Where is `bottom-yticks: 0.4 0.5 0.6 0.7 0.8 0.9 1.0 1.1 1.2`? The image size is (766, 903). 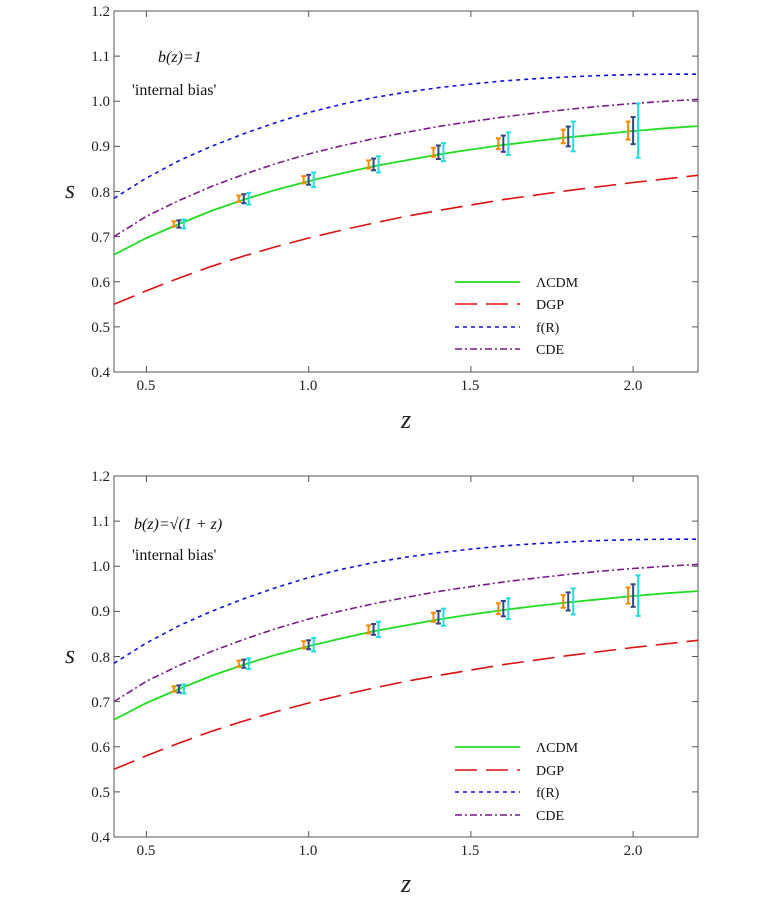
bottom-yticks: 0.4 0.5 0.6 0.7 0.8 0.9 1.0 1.1 1.2 is located at coordinates (100, 657).